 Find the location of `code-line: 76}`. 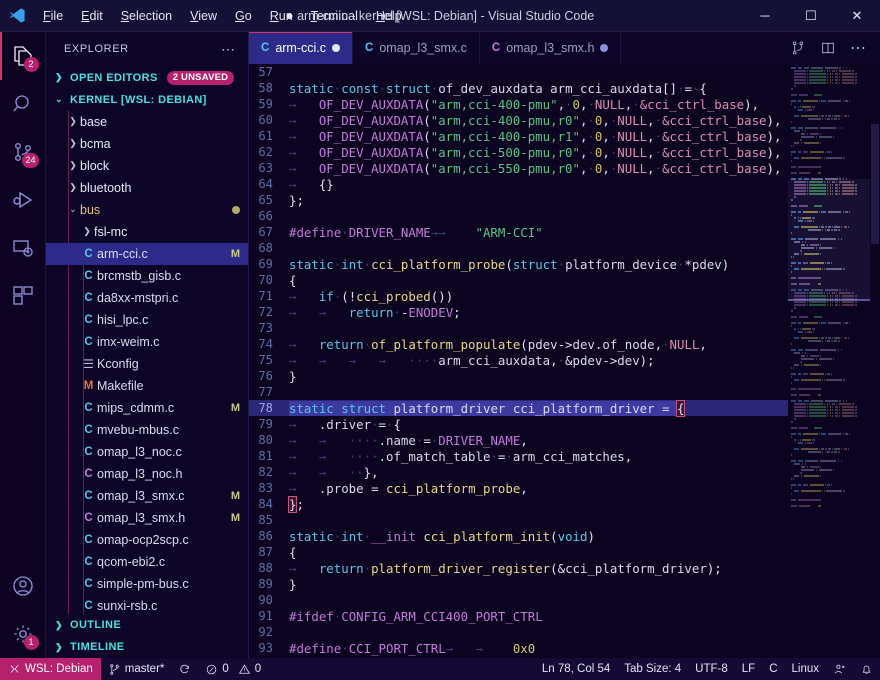

code-line: 76} is located at coordinates (518, 376).